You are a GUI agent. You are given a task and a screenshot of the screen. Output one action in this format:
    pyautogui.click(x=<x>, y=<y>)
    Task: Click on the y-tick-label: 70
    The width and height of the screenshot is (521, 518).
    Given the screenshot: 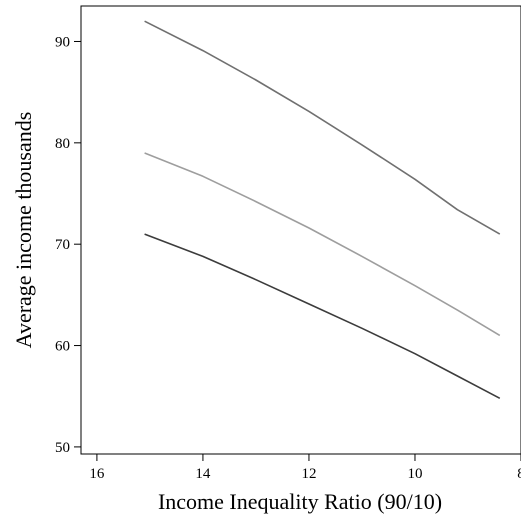 What is the action you would take?
    pyautogui.click(x=62, y=245)
    